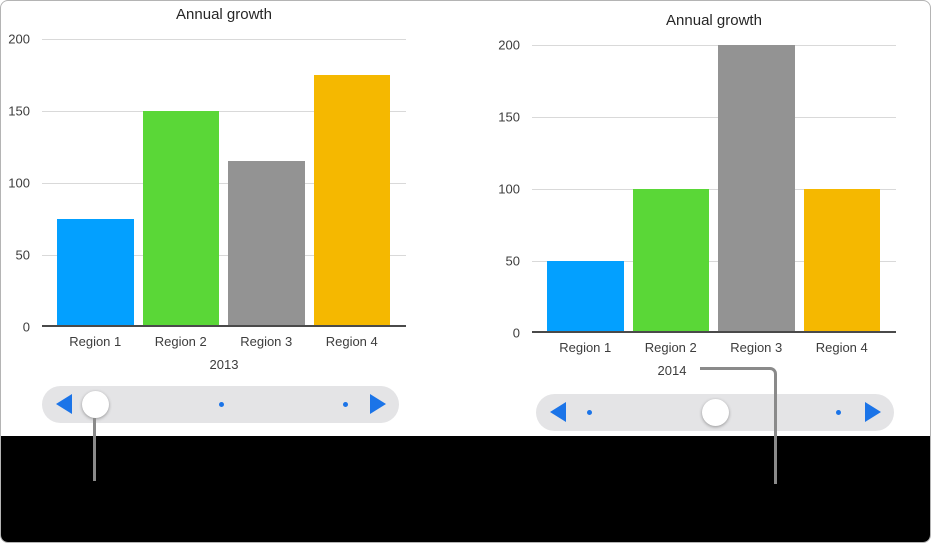 This screenshot has height=543, width=931. I want to click on callout-line-year-label, so click(738, 425).